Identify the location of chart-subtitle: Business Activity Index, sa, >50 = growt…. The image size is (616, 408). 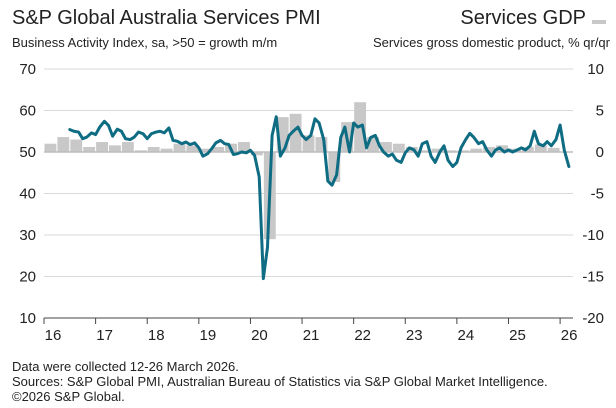
(145, 42).